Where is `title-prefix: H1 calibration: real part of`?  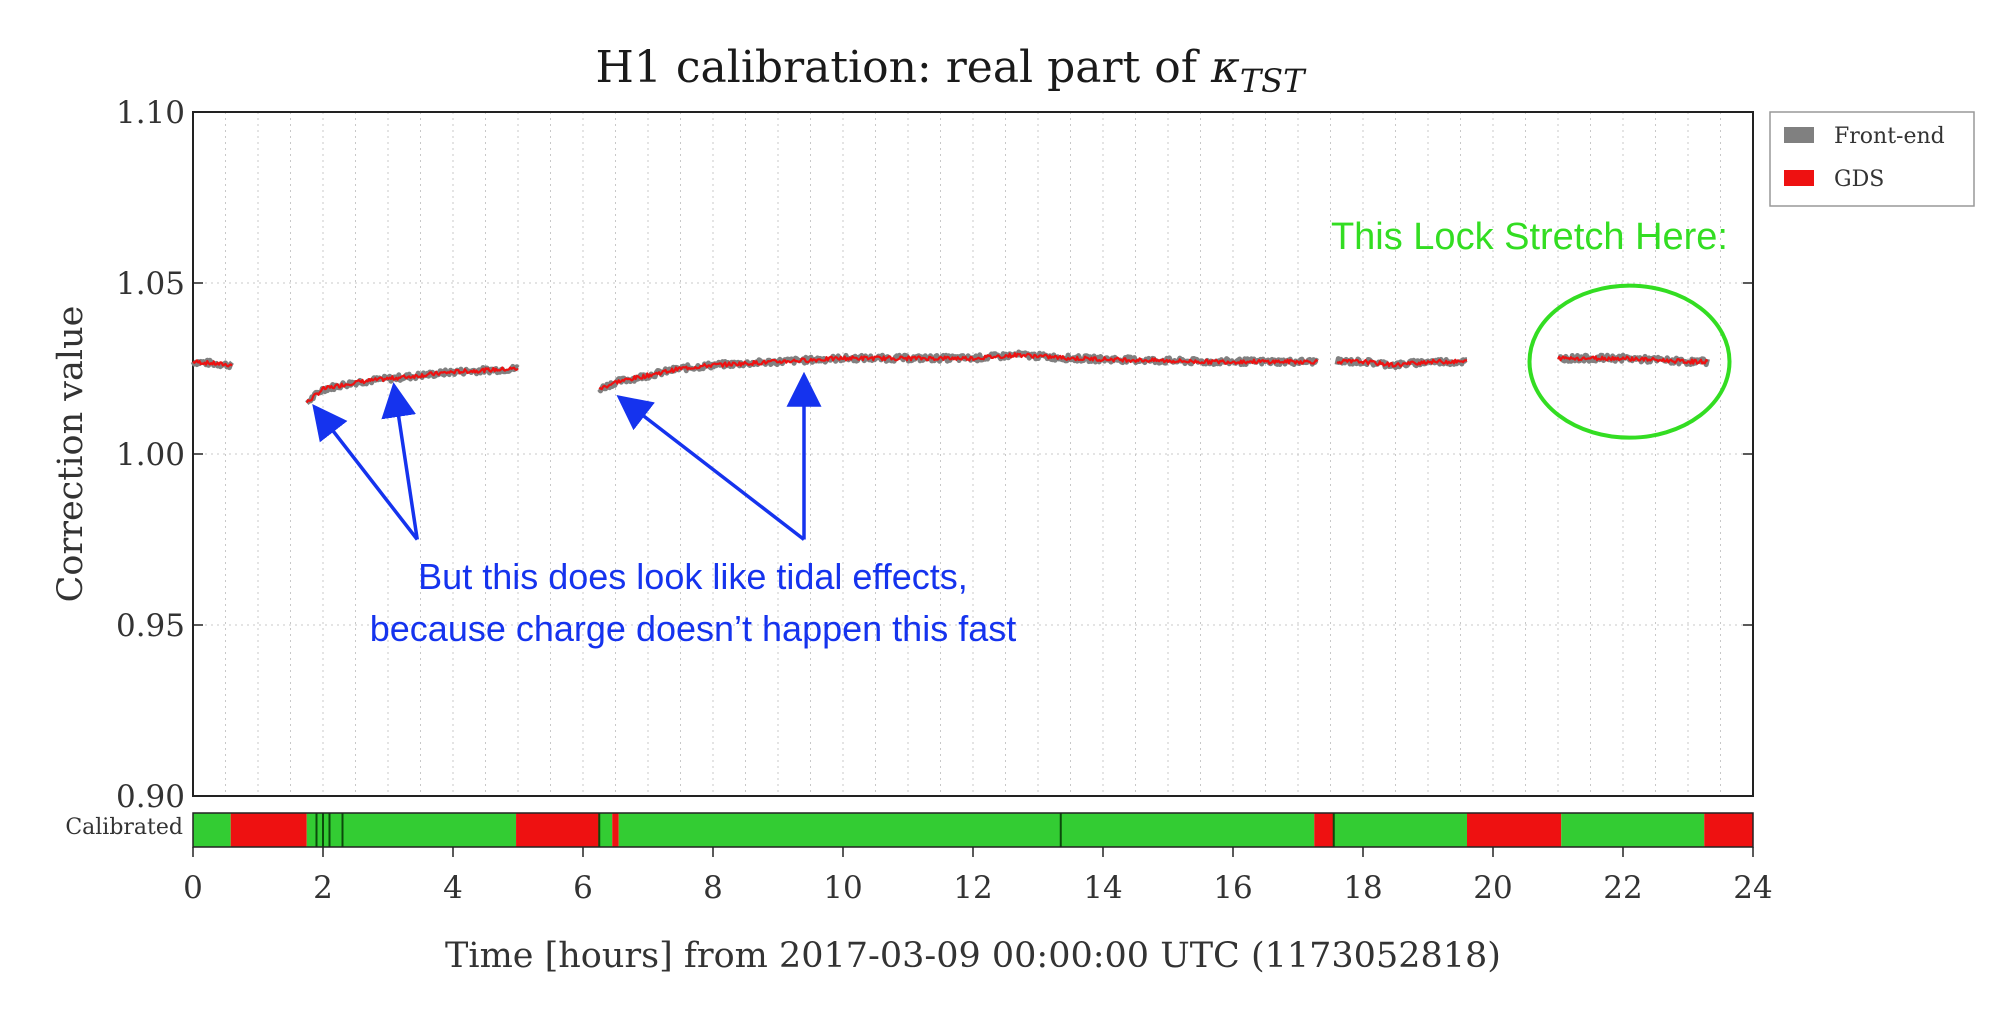 title-prefix: H1 calibration: real part of is located at coordinates (903, 67).